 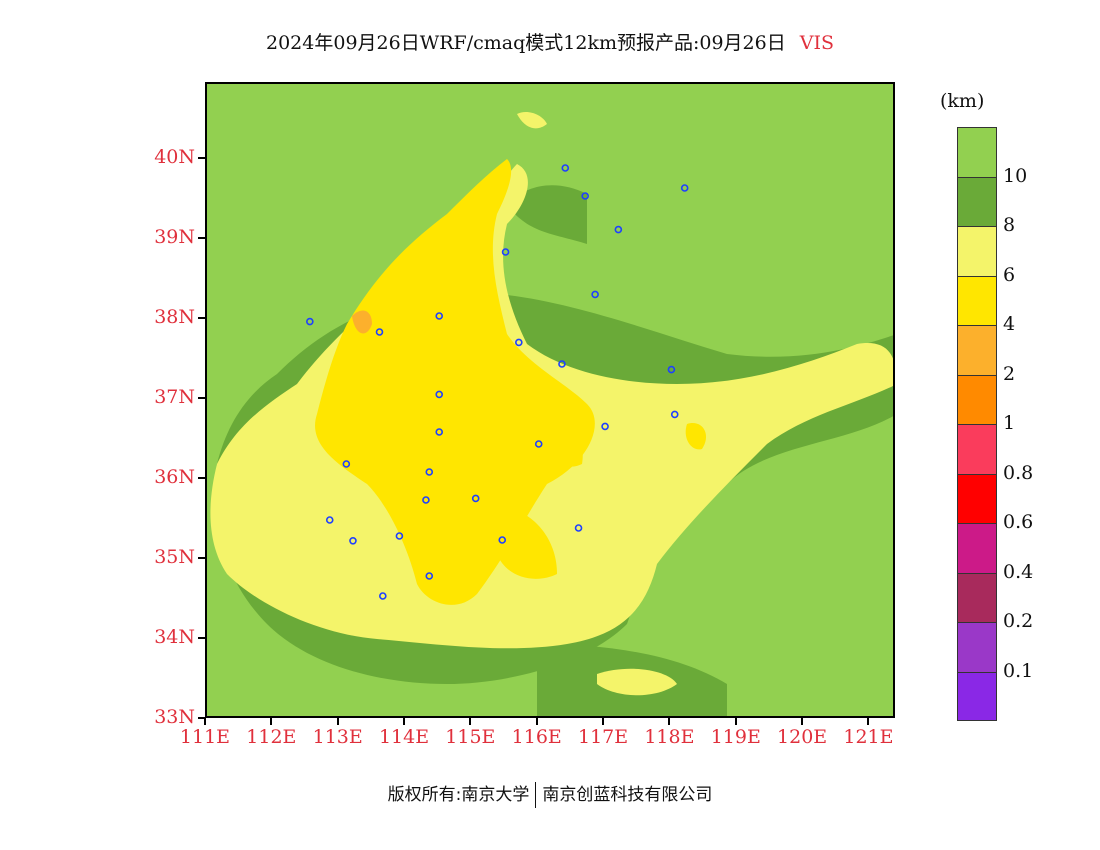 I want to click on lat-tick-label: 38N, so click(x=174, y=317).